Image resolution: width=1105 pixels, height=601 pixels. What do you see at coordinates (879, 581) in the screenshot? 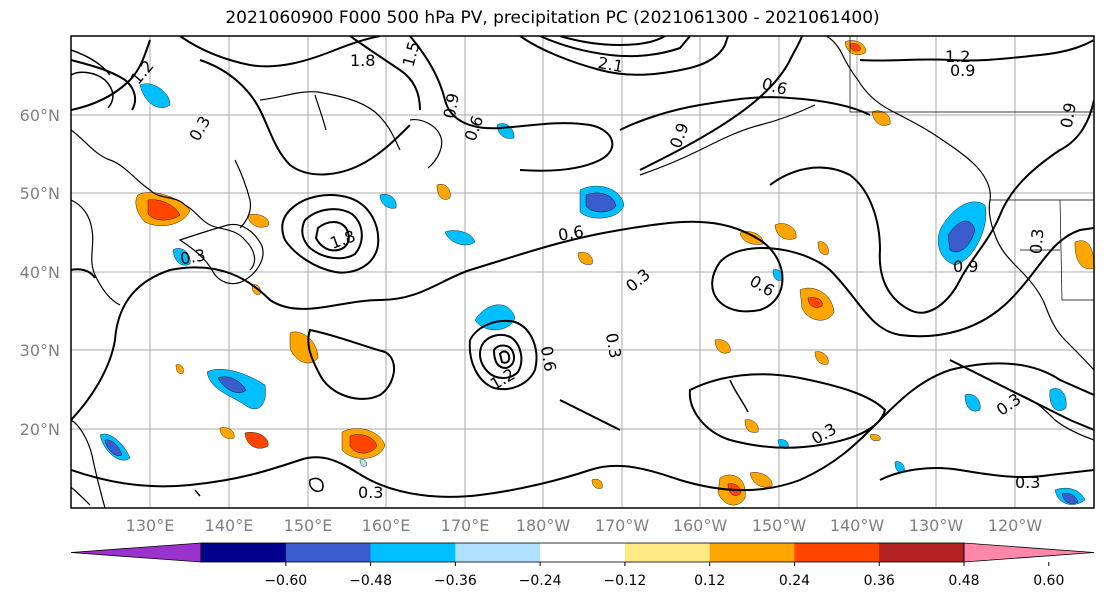
I see `colorbar-tick-label: 0.36` at bounding box center [879, 581].